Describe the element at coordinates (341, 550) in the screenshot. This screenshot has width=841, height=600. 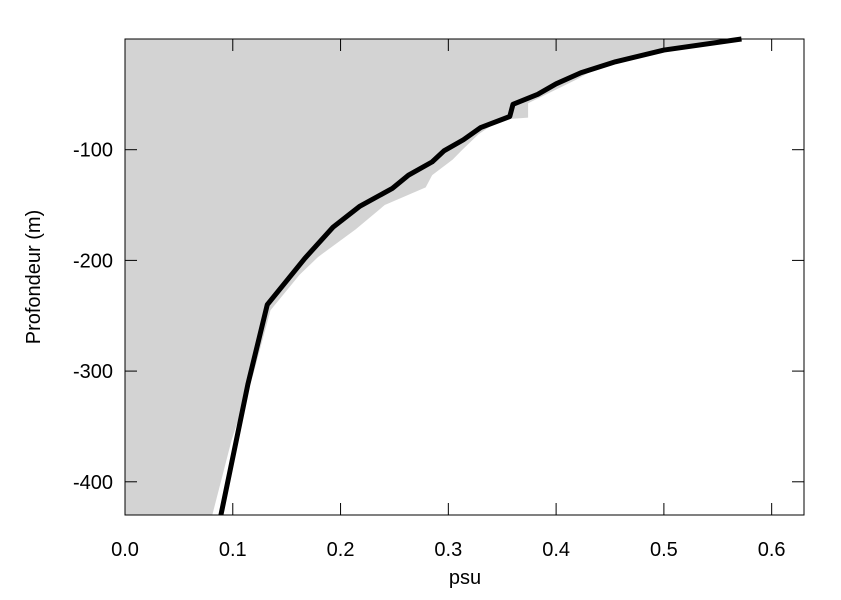
I see `x-tick-label: 0.2` at that location.